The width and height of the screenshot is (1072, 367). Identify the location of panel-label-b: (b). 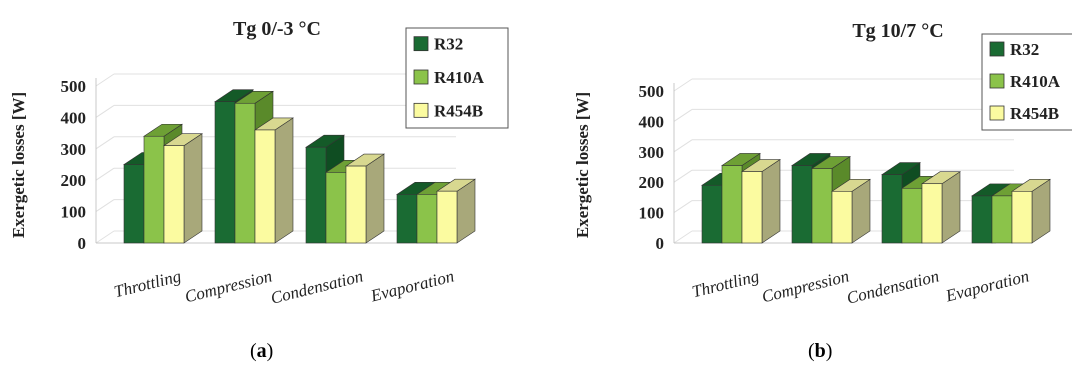
(820, 351).